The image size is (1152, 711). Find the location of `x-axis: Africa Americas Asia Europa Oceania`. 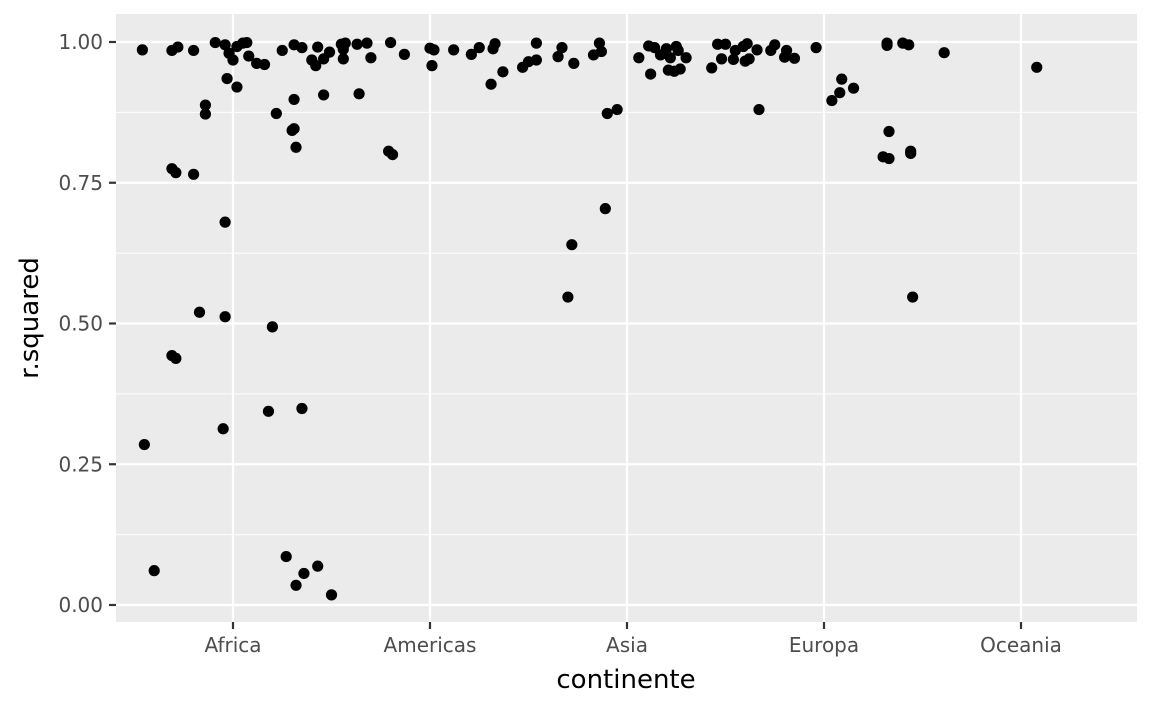

x-axis: Africa Americas Asia Europa Oceania is located at coordinates (633, 639).